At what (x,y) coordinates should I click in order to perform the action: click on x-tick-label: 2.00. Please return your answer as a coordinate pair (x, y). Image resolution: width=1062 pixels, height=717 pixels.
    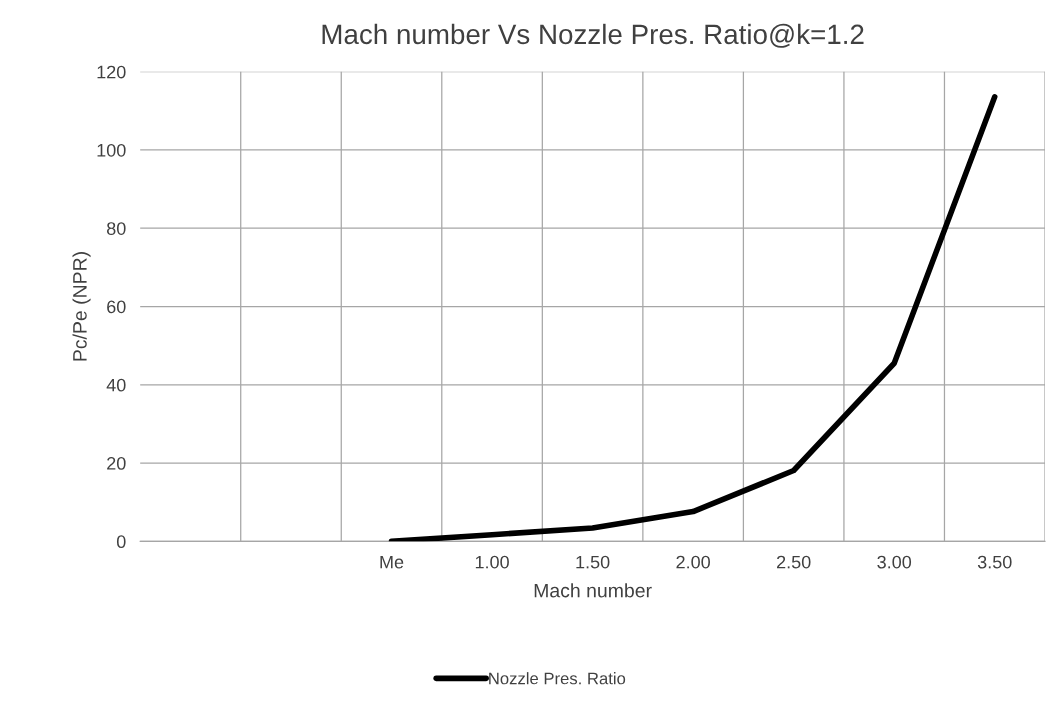
    Looking at the image, I should click on (693, 562).